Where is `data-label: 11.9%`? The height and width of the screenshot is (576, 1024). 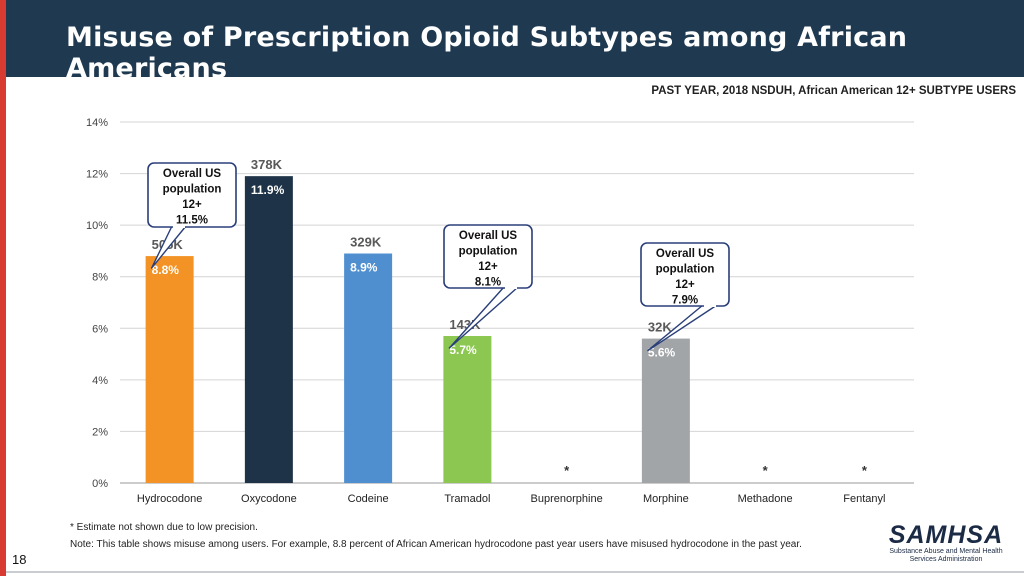
data-label: 11.9% is located at coordinates (268, 190).